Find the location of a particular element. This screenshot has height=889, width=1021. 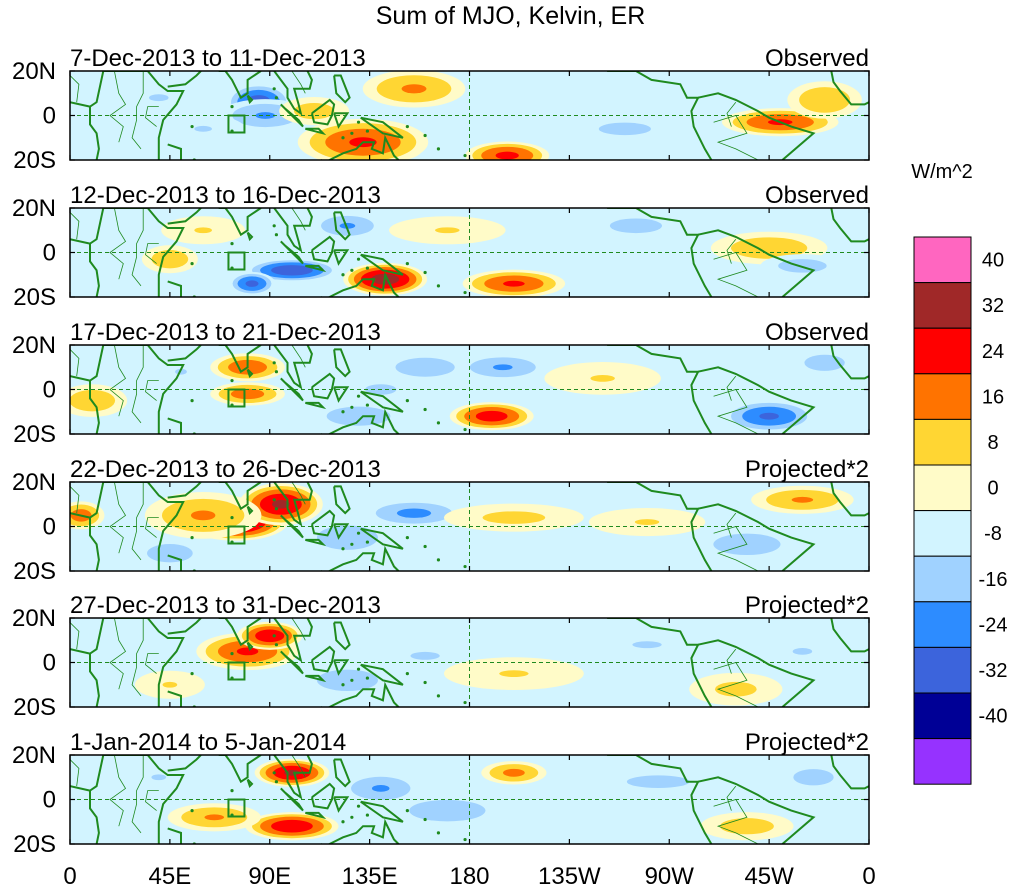

x-tick-label: 45E is located at coordinates (170, 876).